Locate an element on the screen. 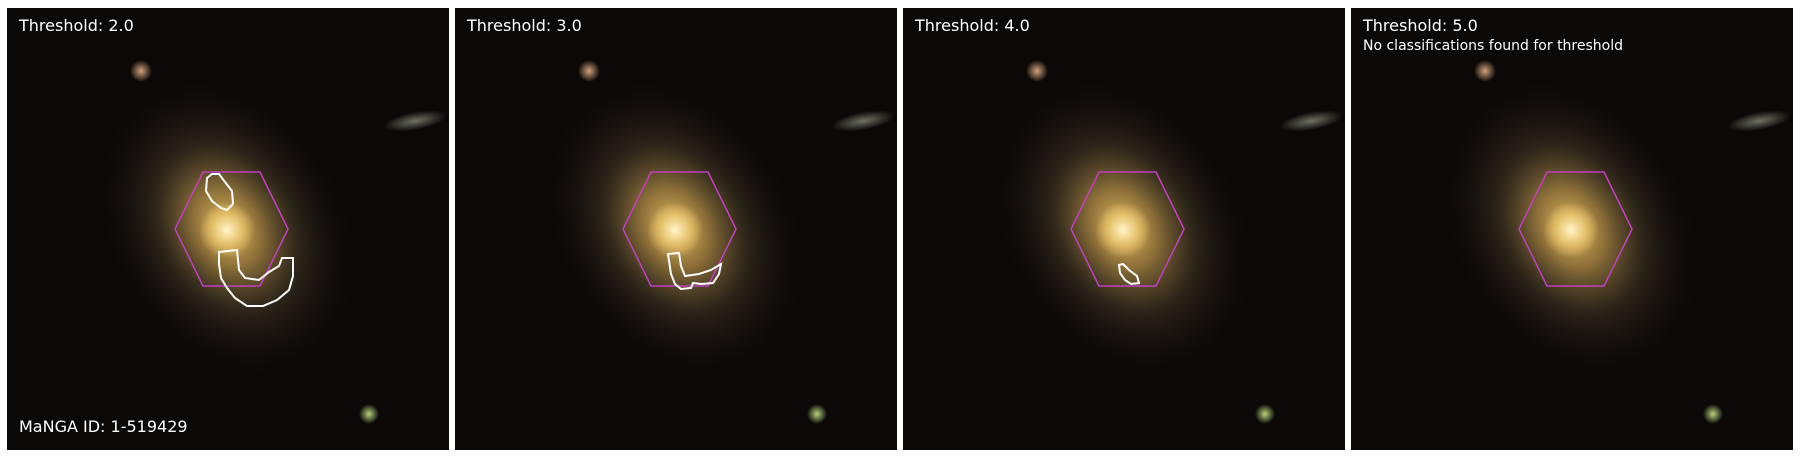 The image size is (1800, 457). threshold-label: Threshold: 2.0 is located at coordinates (76, 25).